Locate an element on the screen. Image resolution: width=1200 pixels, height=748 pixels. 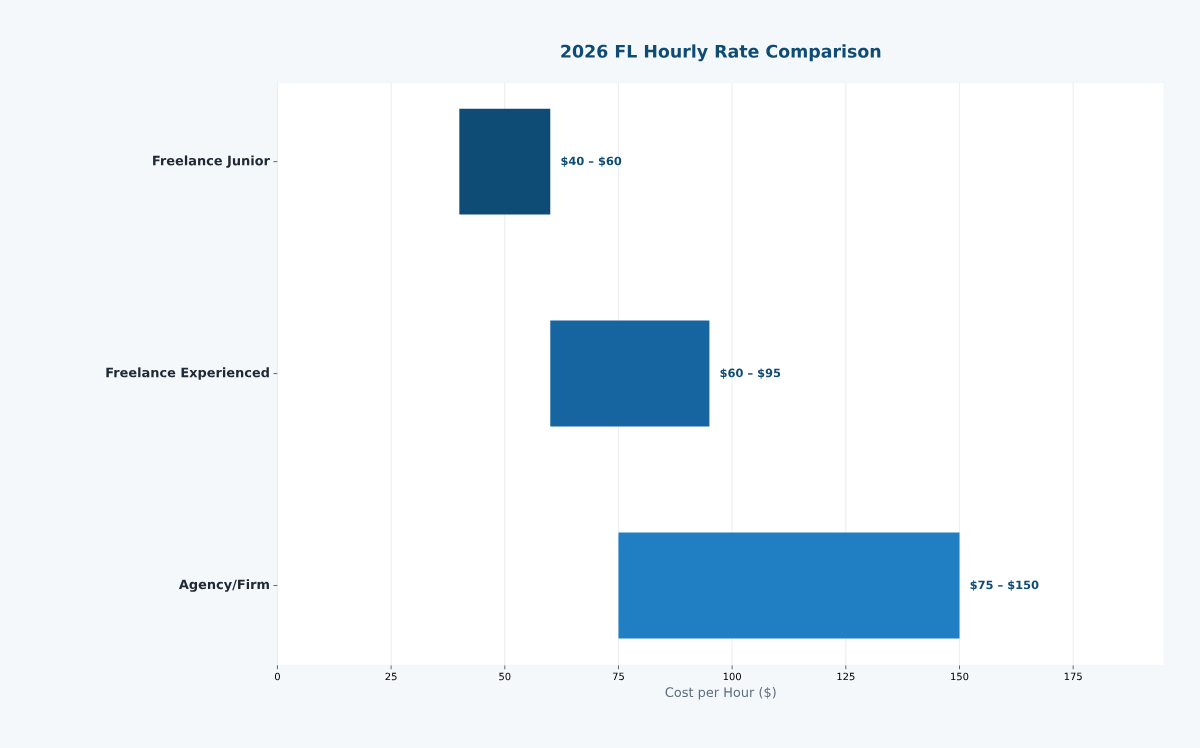
y-tick-label: Freelance Junior is located at coordinates (211, 161).